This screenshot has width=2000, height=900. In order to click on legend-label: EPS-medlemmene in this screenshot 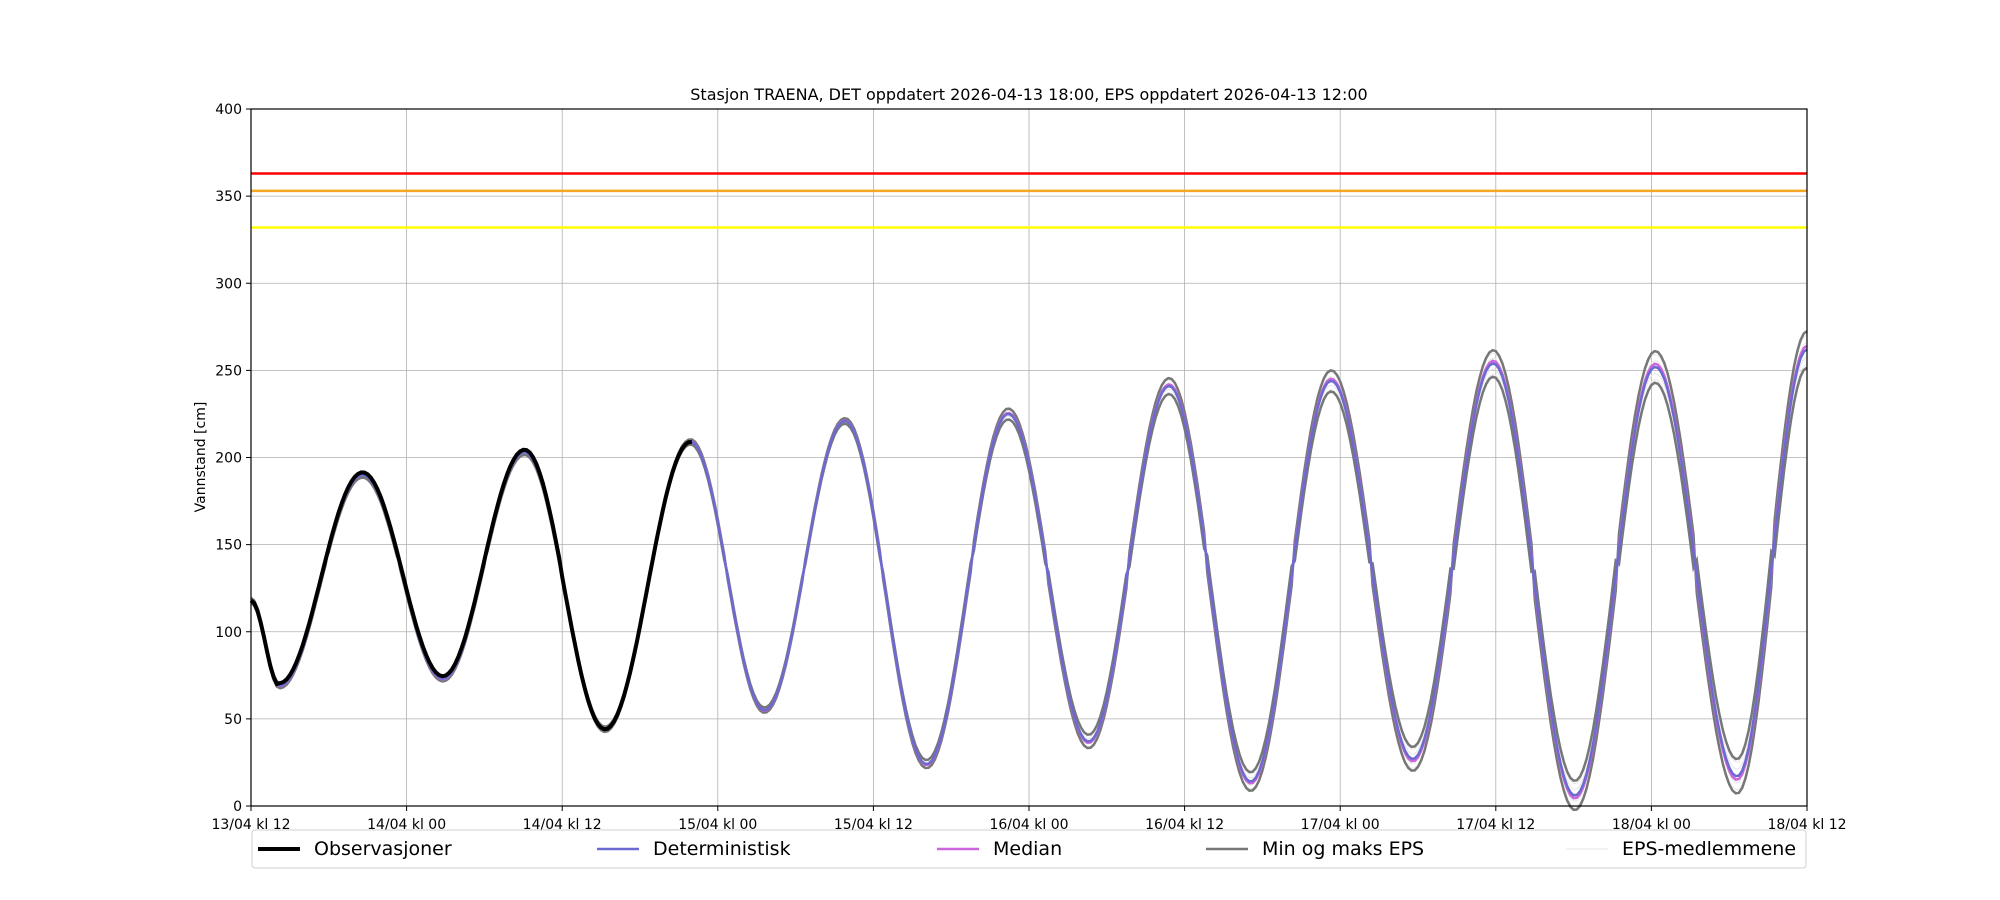, I will do `click(1709, 849)`.